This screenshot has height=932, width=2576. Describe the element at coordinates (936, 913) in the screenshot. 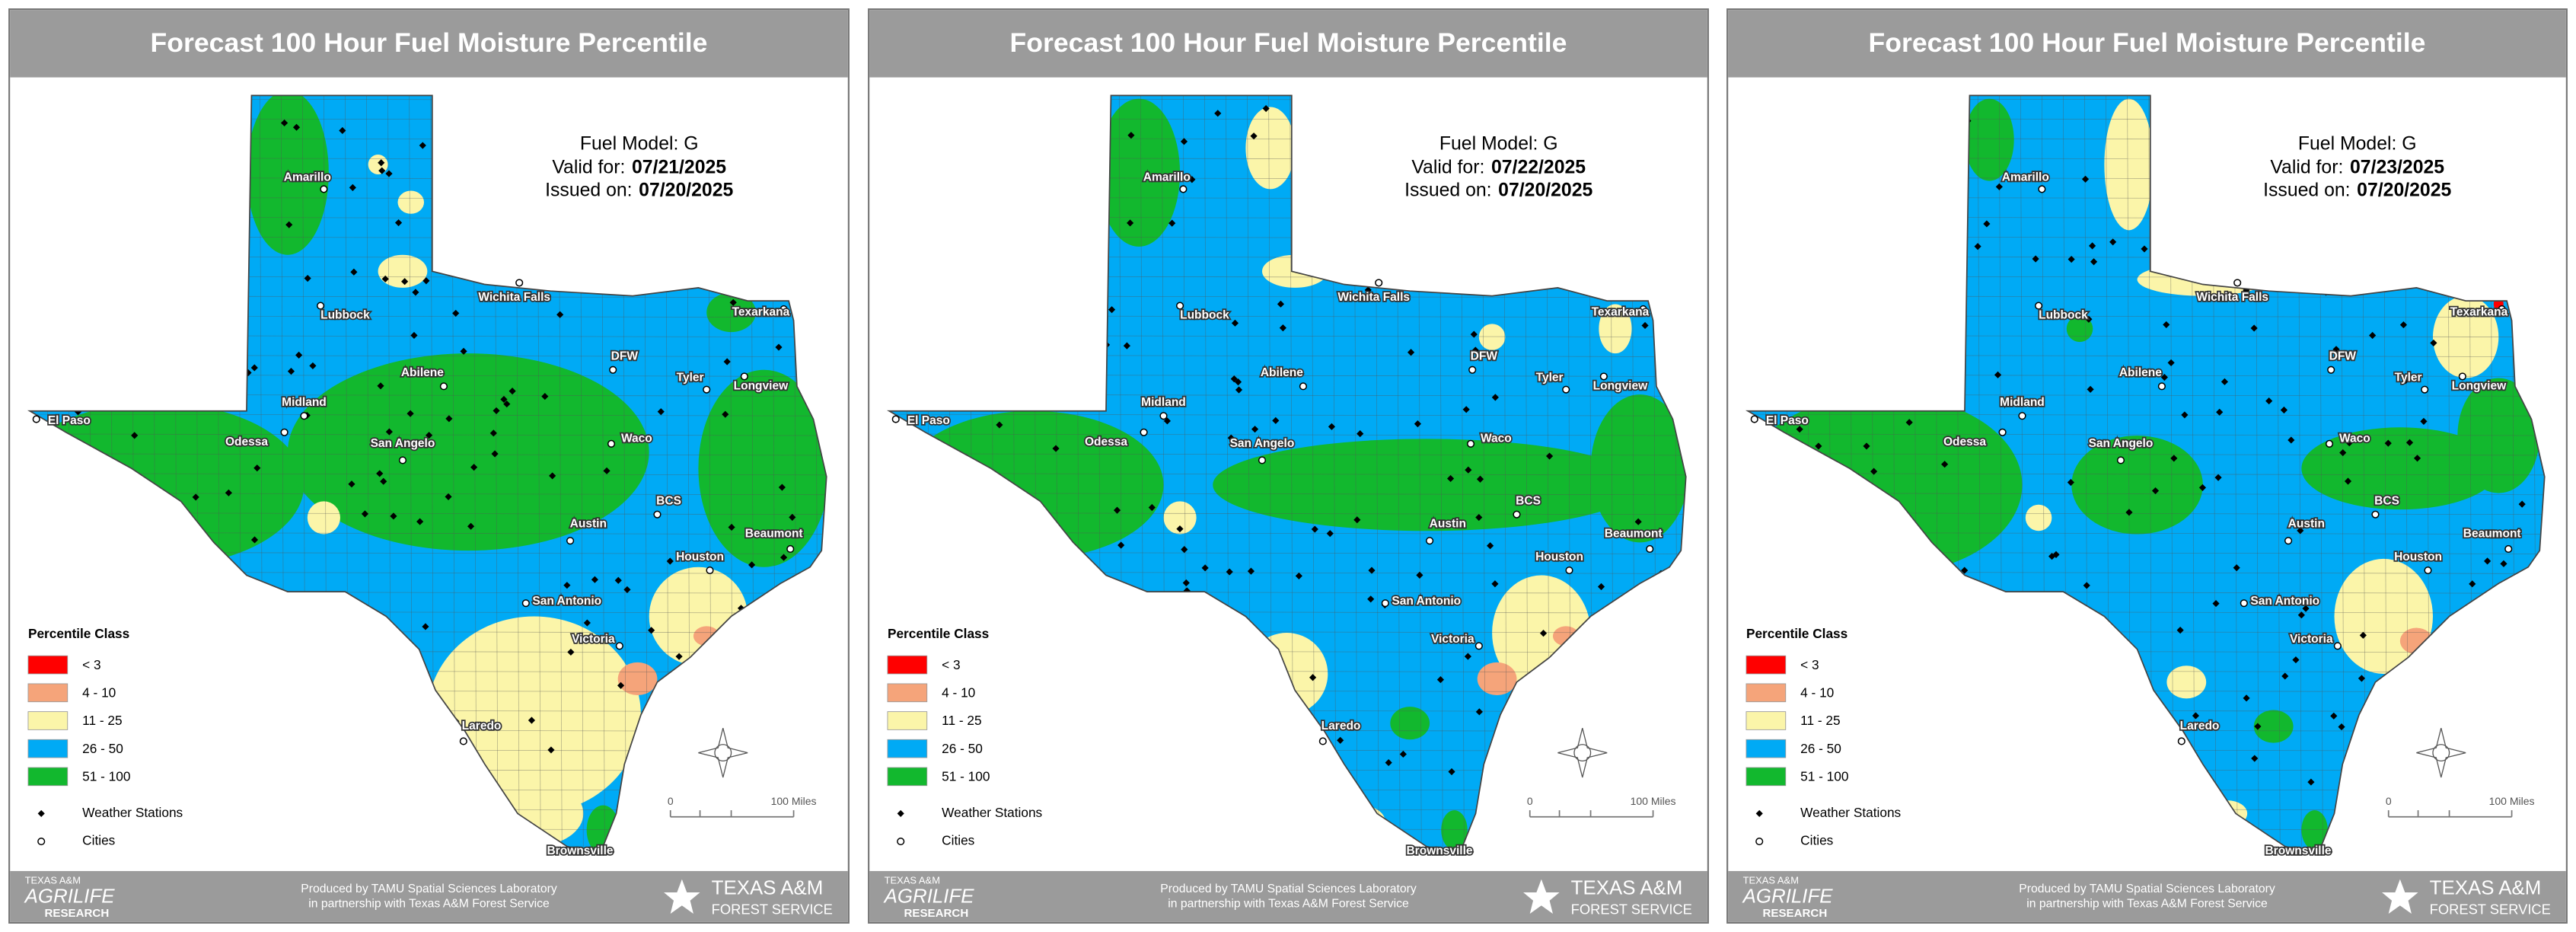

I see `agrilife-logo: RESEARCH` at that location.